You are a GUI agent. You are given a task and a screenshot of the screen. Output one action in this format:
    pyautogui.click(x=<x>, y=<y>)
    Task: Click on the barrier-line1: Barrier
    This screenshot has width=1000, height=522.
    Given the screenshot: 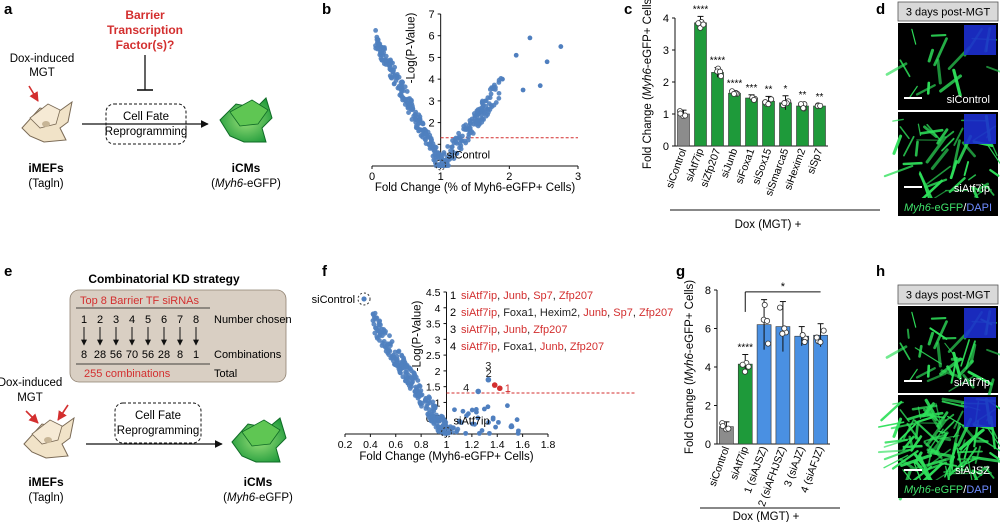 What is the action you would take?
    pyautogui.click(x=145, y=15)
    